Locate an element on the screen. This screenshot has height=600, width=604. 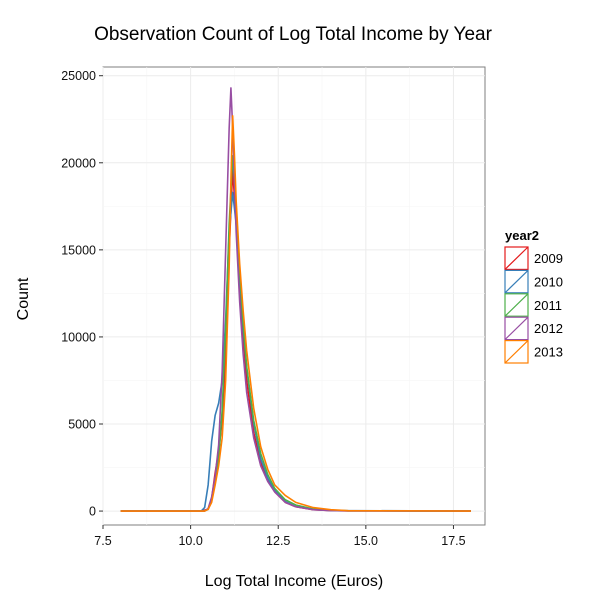
legend-item-2013: 2013 is located at coordinates (533, 352).